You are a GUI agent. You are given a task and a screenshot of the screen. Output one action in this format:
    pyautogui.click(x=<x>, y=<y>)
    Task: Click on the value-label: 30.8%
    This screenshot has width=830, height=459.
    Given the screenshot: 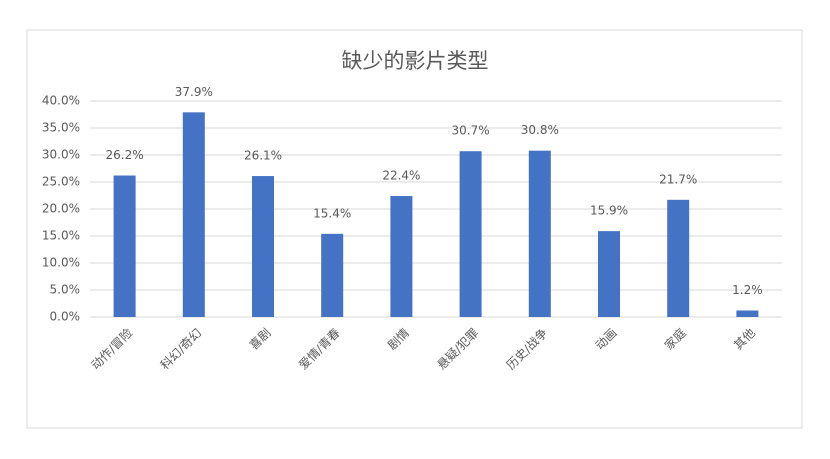 What is the action you would take?
    pyautogui.click(x=540, y=130)
    